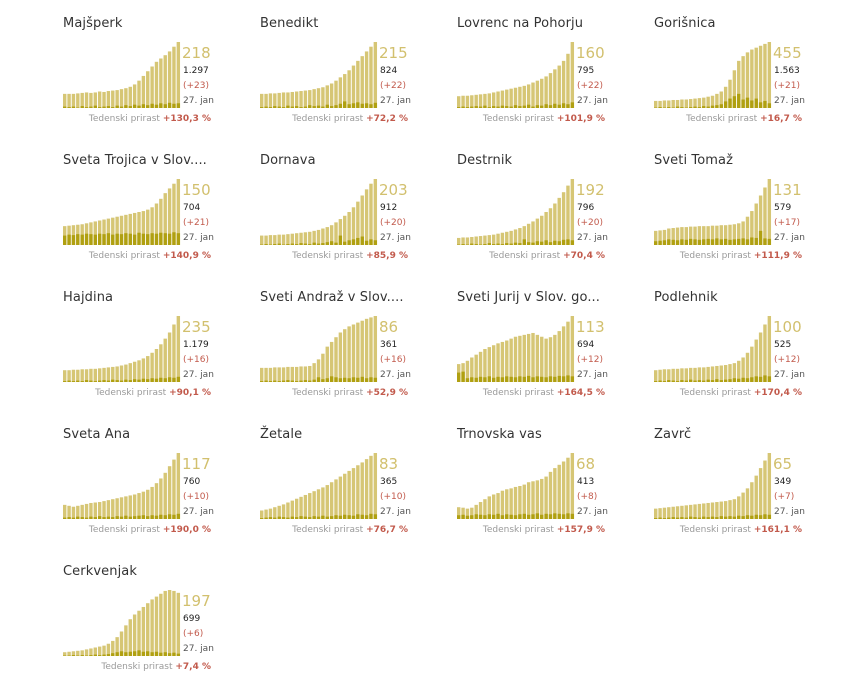 The height and width of the screenshot is (693, 862). Describe the element at coordinates (196, 327) in the screenshot. I see `active-cases-value: 235` at that location.